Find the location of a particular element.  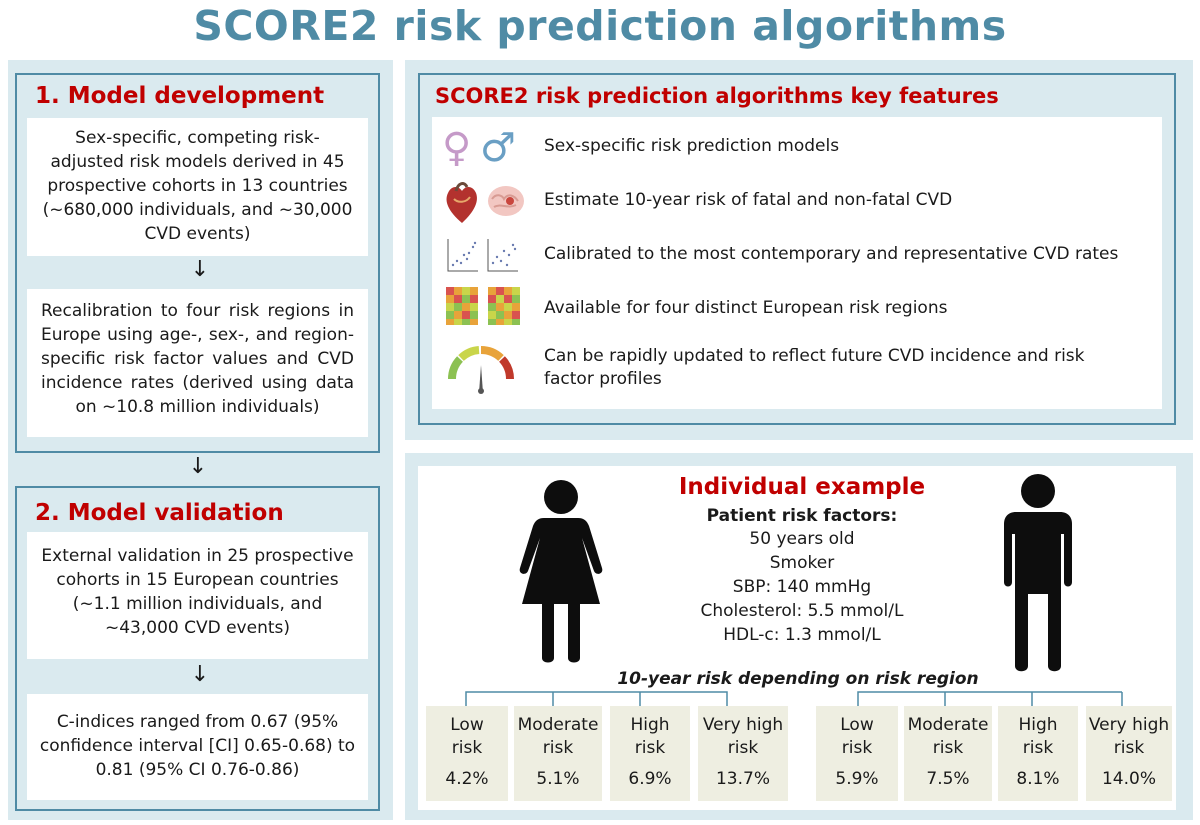

page-title: SCORE2 risk prediction algorithms is located at coordinates (600, 26).